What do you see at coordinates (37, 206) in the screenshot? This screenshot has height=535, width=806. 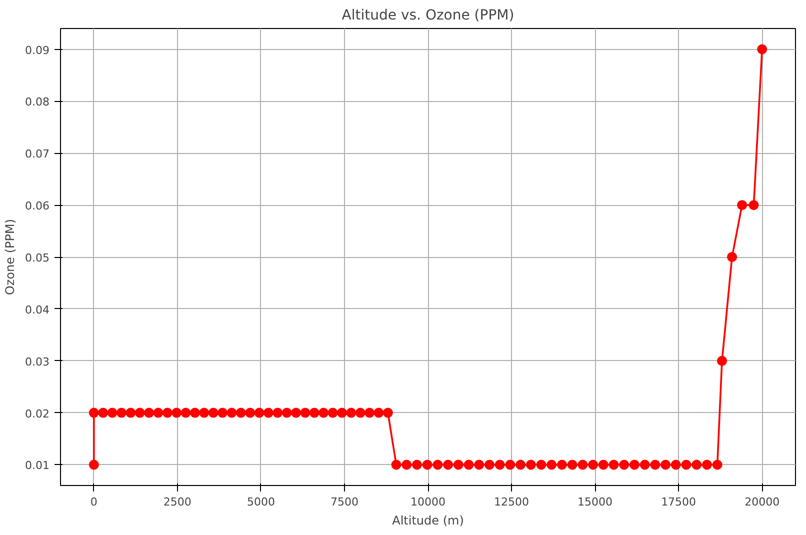 I see `y-tick-label: 0.06` at bounding box center [37, 206].